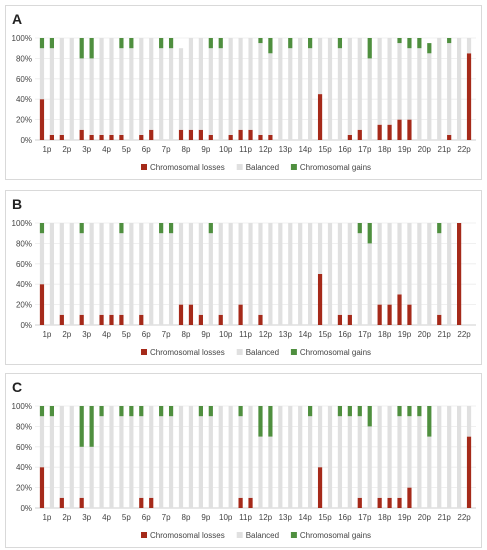 This screenshot has width=487, height=550. What do you see at coordinates (42, 487) in the screenshot?
I see `bar-loss-1p` at bounding box center [42, 487].